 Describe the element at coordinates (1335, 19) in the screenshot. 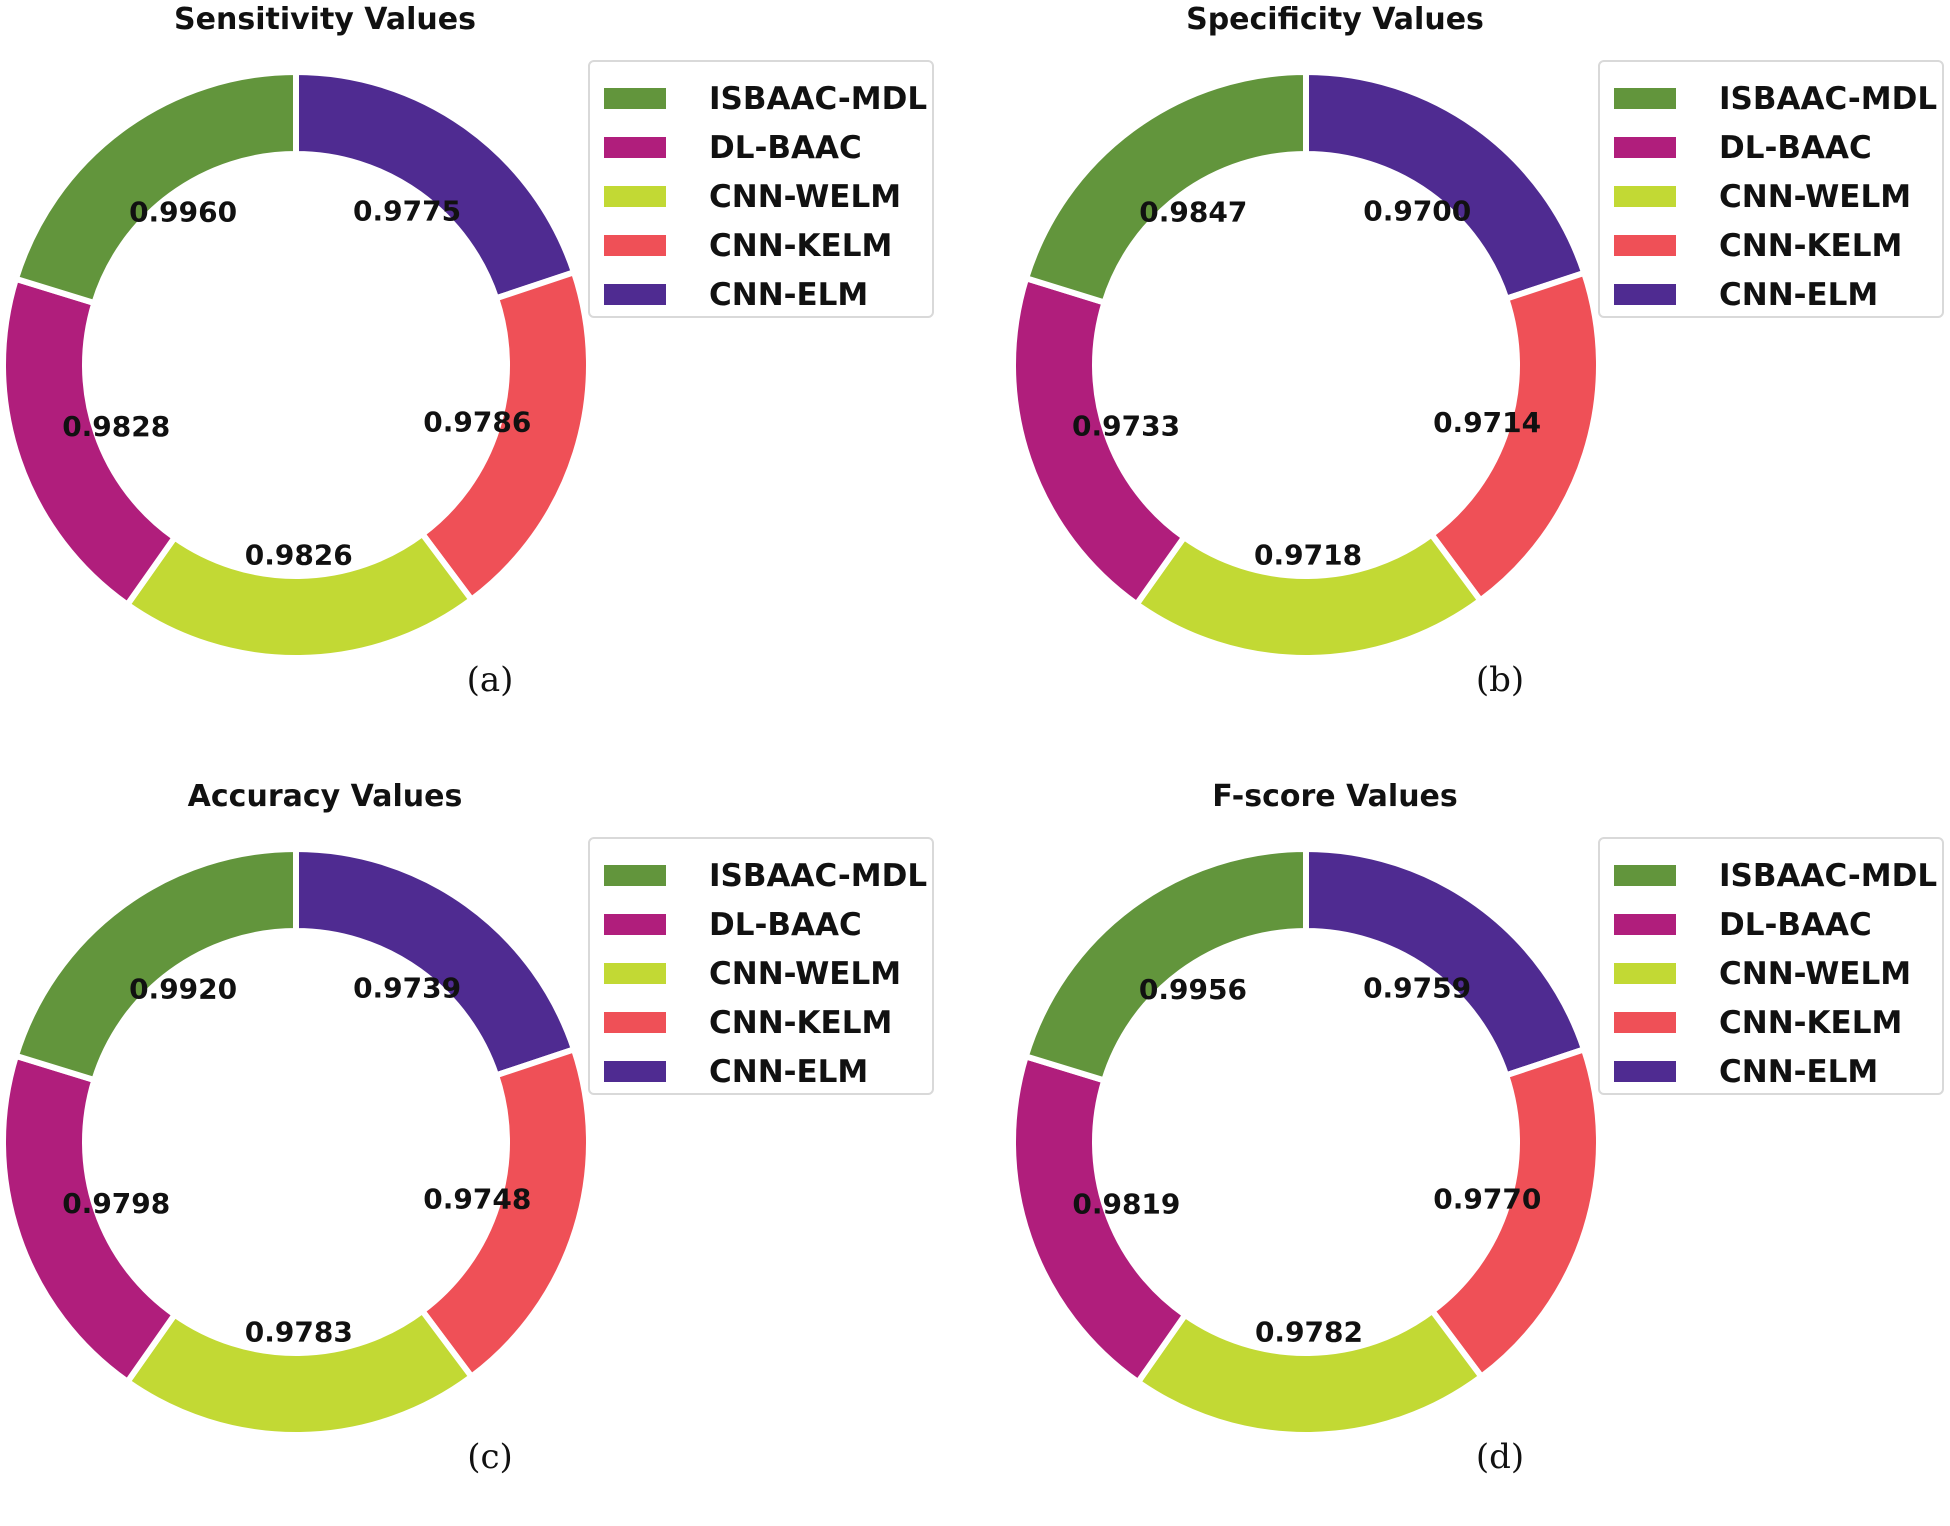

I see `chart-title: Specificity Values` at that location.